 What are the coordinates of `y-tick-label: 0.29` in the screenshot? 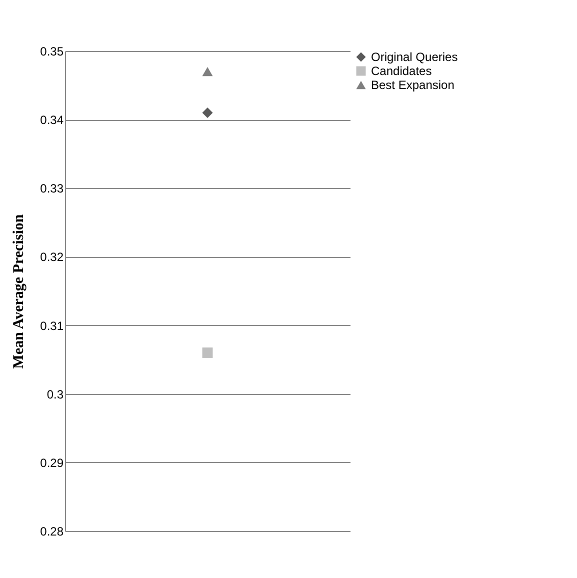 It's located at (52, 463).